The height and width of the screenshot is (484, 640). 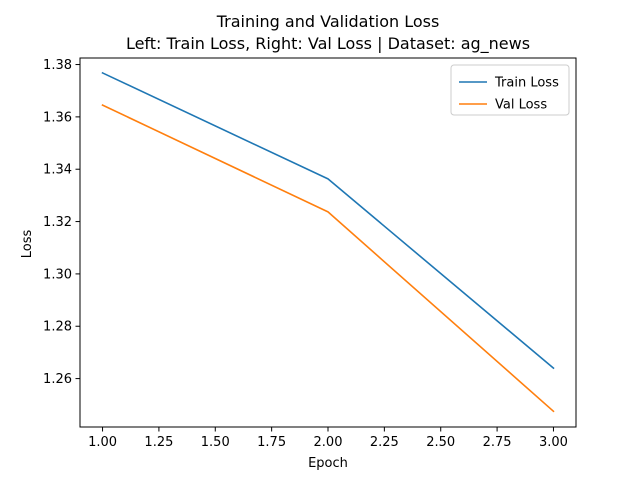 What do you see at coordinates (57, 170) in the screenshot?
I see `y-tick-label: 1.34` at bounding box center [57, 170].